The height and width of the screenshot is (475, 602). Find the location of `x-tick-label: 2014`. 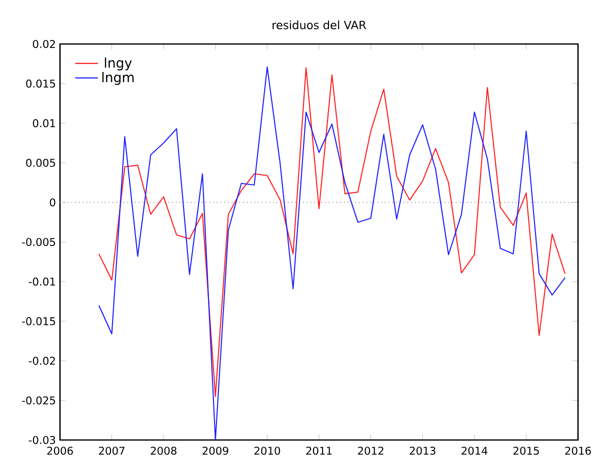

x-tick-label: 2014 is located at coordinates (475, 450).